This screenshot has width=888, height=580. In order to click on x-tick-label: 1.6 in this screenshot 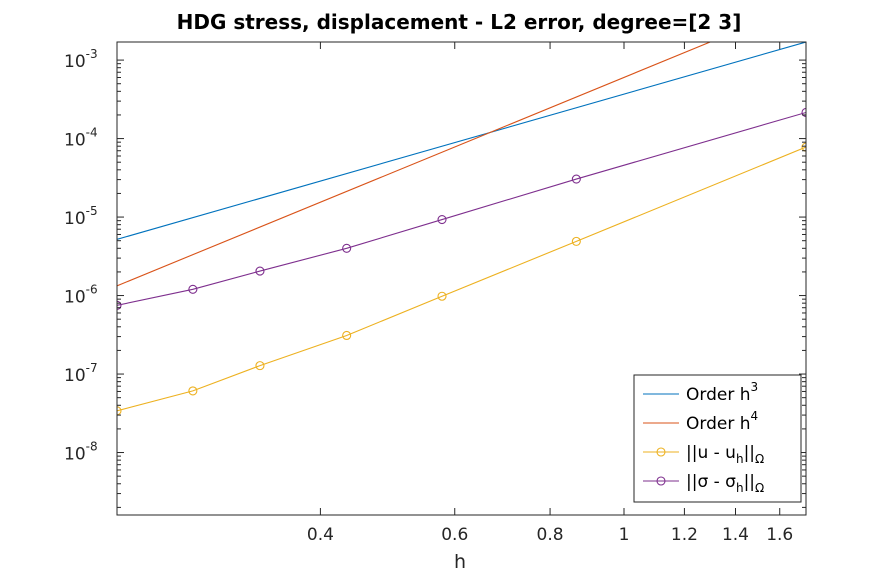, I will do `click(779, 535)`.